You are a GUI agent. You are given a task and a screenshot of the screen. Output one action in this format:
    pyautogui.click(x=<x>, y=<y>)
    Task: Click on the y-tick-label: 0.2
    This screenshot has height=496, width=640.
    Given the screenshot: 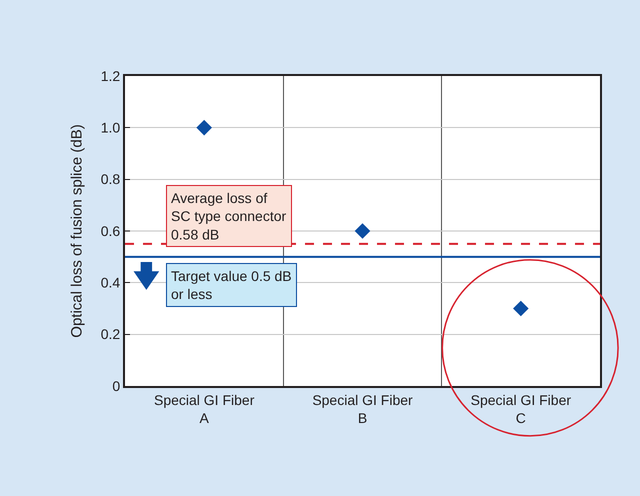 What is the action you would take?
    pyautogui.click(x=110, y=334)
    